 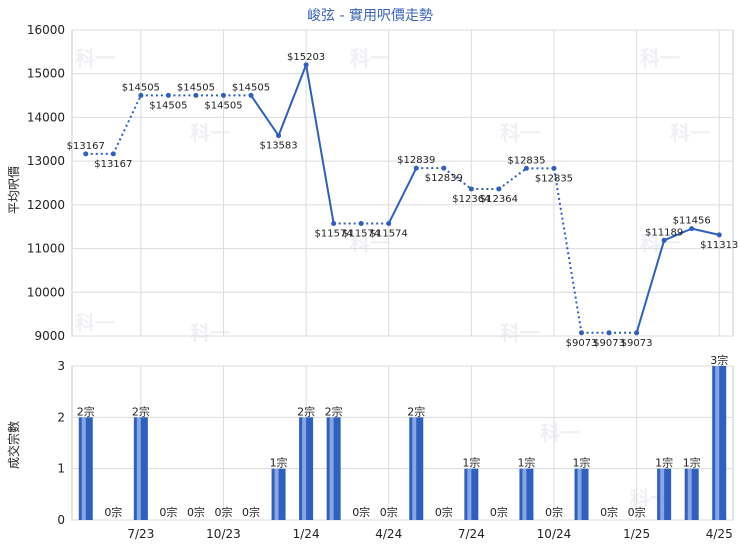 I want to click on price-point-label: $12835, so click(x=554, y=178).